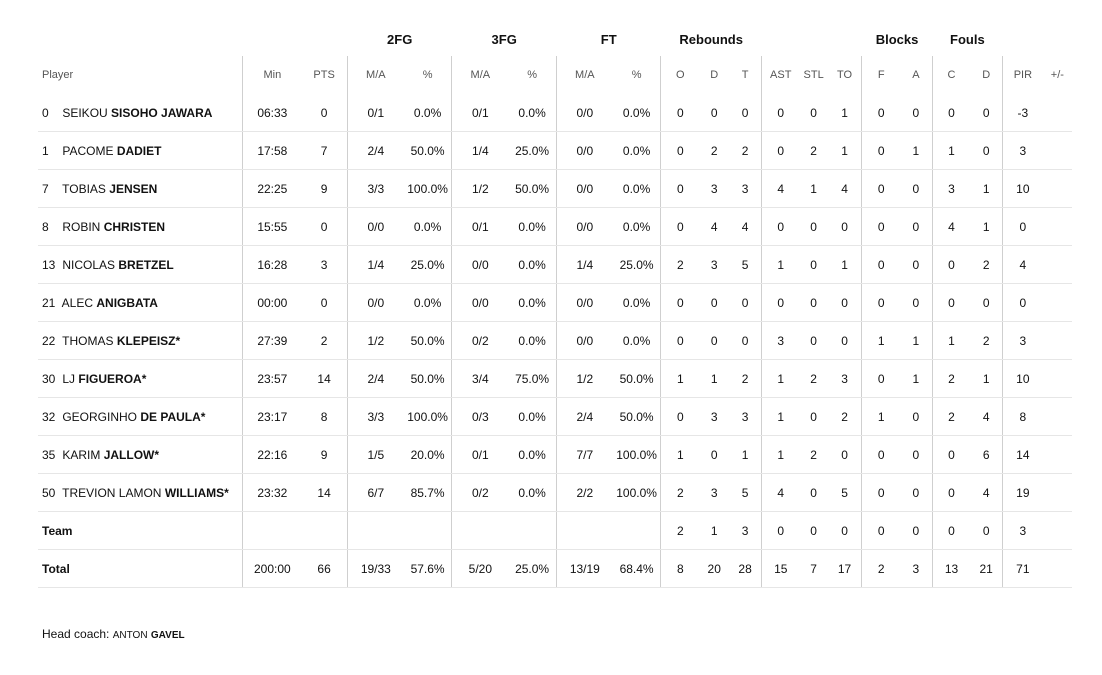 The width and height of the screenshot is (1102, 675). Describe the element at coordinates (844, 75) in the screenshot. I see `col-to: TO` at that location.